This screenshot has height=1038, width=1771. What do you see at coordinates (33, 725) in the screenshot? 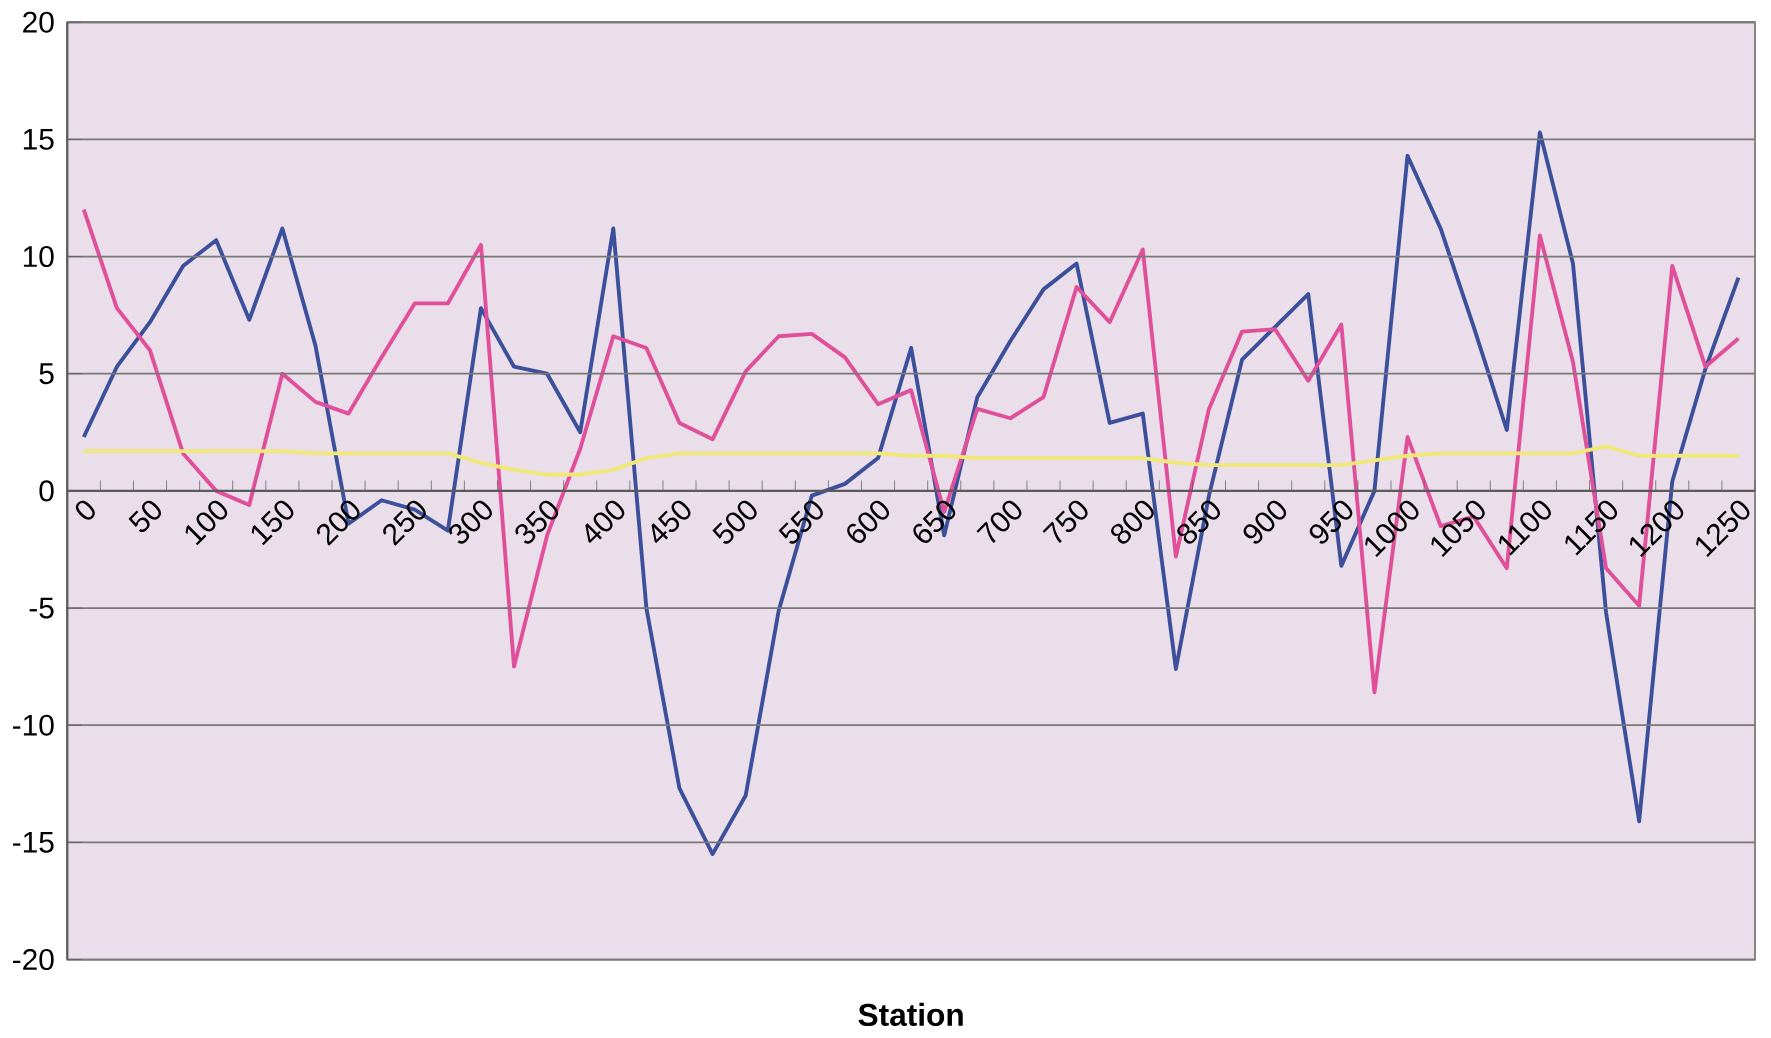
I see `y-tick-label: -10` at bounding box center [33, 725].